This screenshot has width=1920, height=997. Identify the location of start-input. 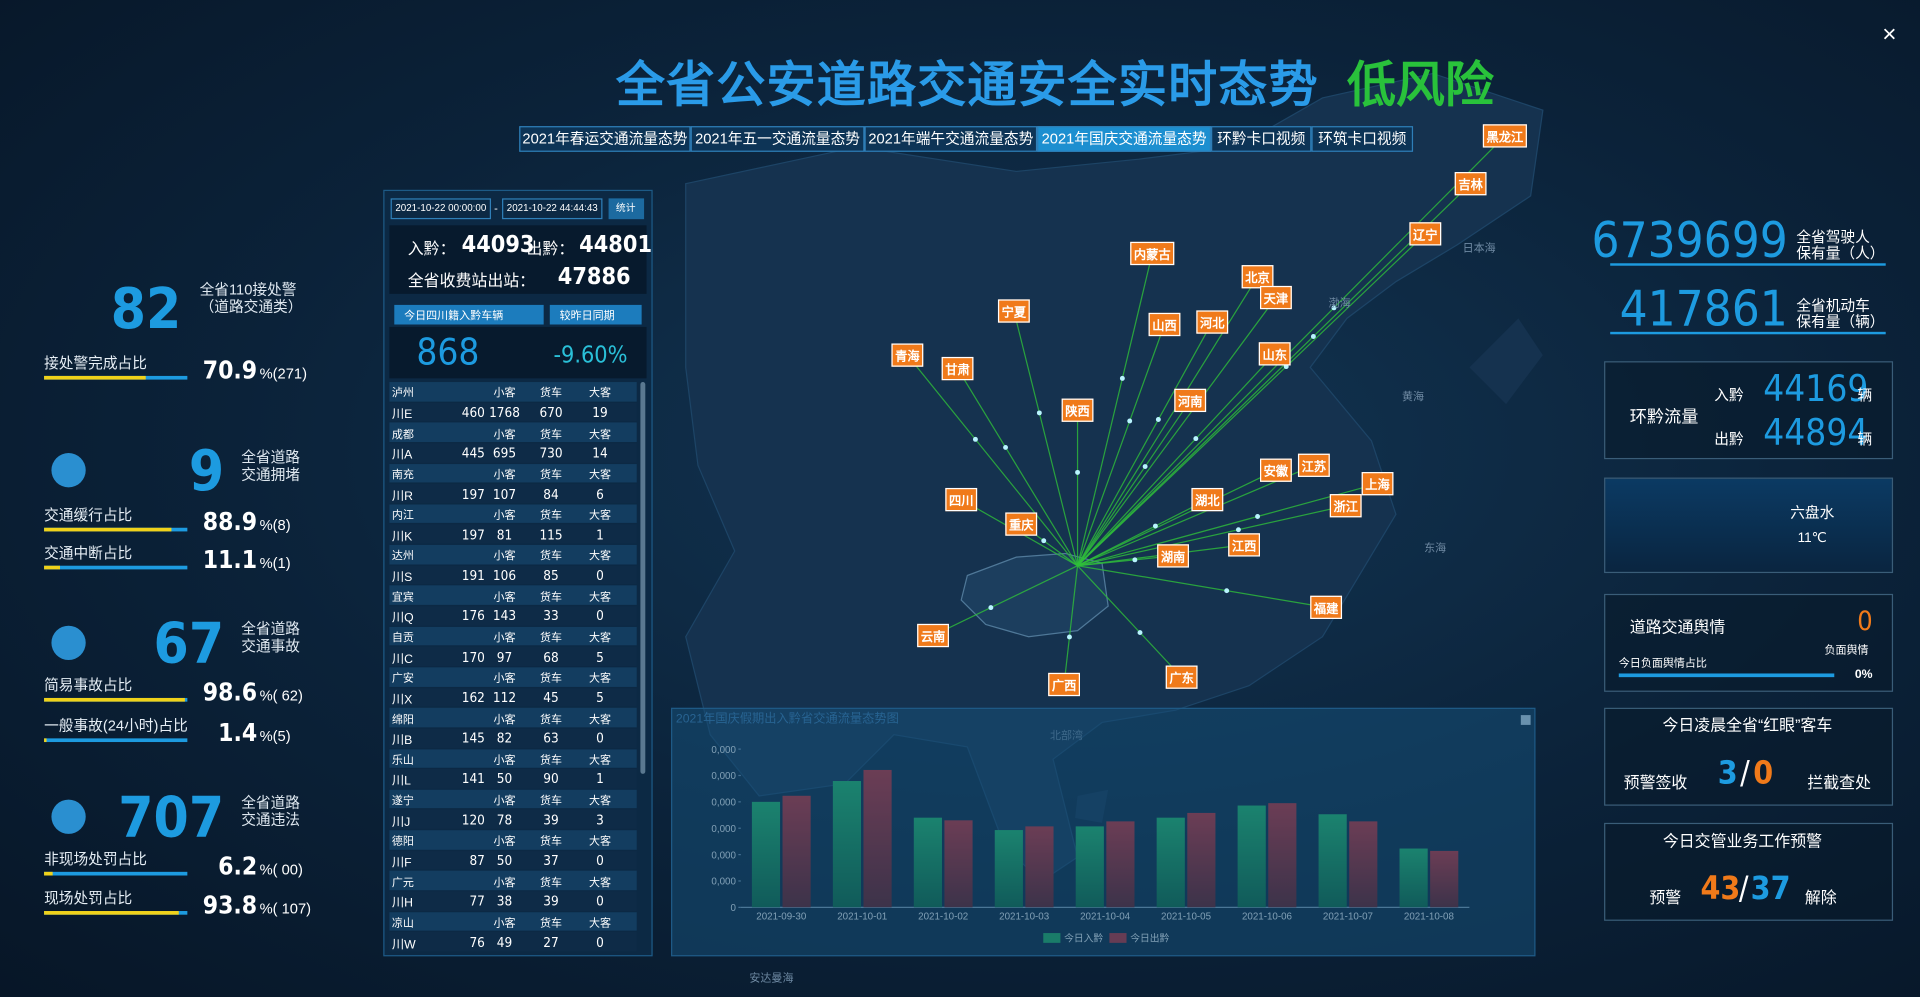
(441, 209).